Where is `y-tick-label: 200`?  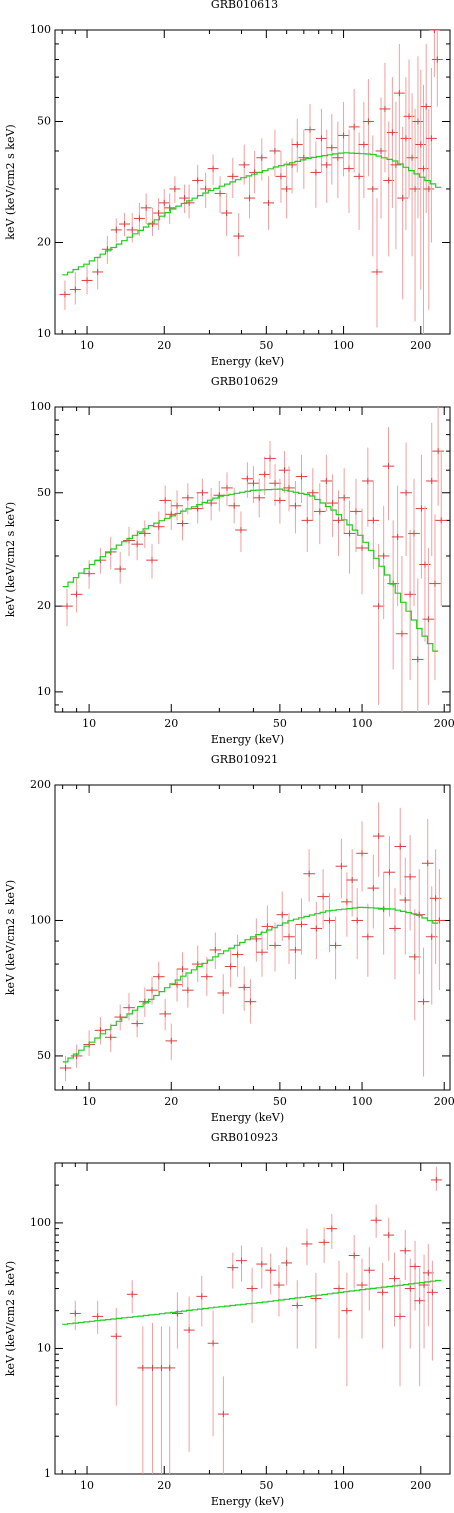 y-tick-label: 200 is located at coordinates (40, 784).